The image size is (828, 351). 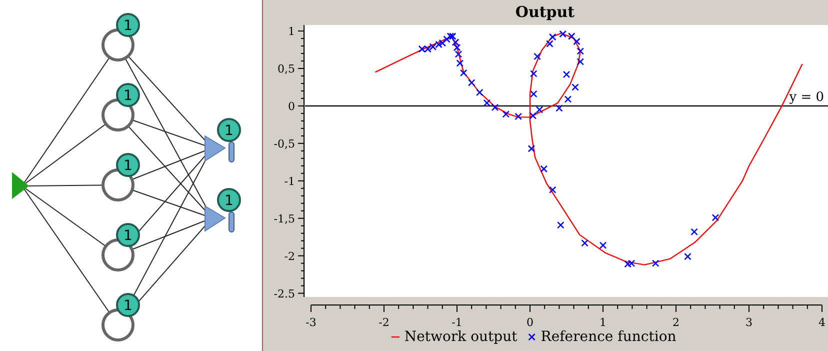 What do you see at coordinates (530, 322) in the screenshot?
I see `x-tick-label: 0` at bounding box center [530, 322].